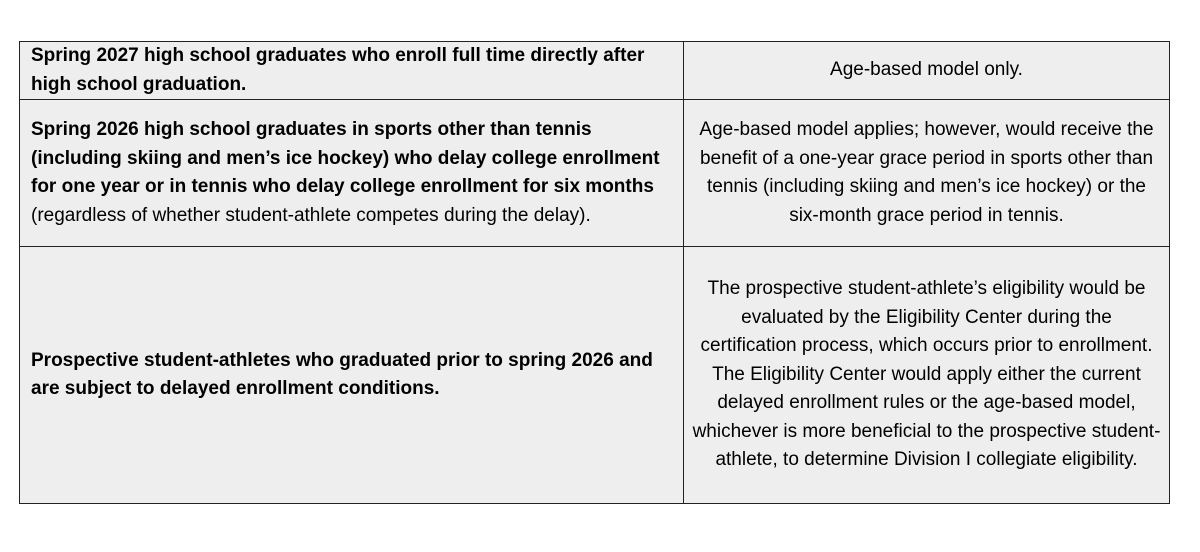 The width and height of the screenshot is (1200, 552). I want to click on table-cell-outcome: Age-based model only., so click(926, 70).